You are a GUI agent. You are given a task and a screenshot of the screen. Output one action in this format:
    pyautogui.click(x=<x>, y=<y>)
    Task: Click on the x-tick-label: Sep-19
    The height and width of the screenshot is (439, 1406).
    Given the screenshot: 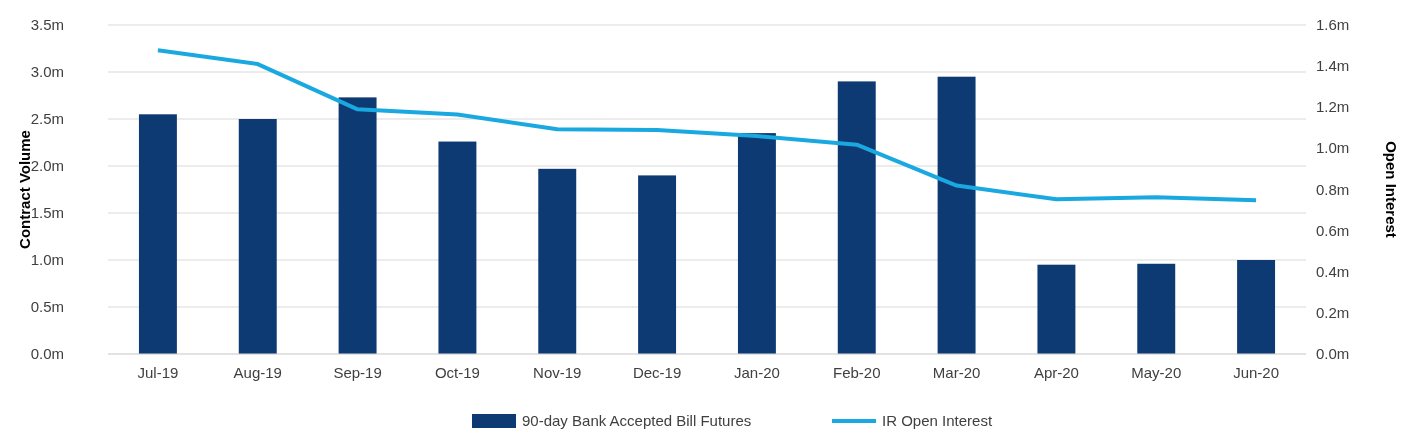 What is the action you would take?
    pyautogui.click(x=357, y=372)
    